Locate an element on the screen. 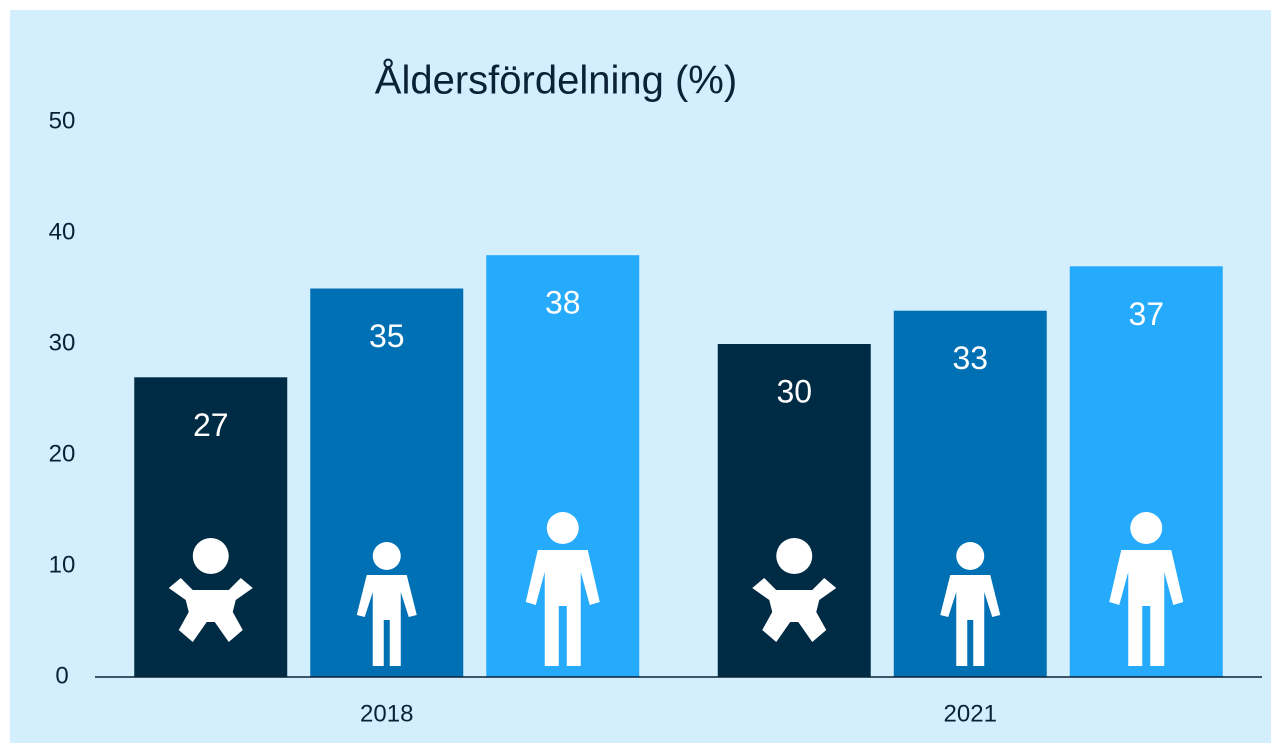 The height and width of the screenshot is (743, 1271). y-tick-label: 40 is located at coordinates (62, 231).